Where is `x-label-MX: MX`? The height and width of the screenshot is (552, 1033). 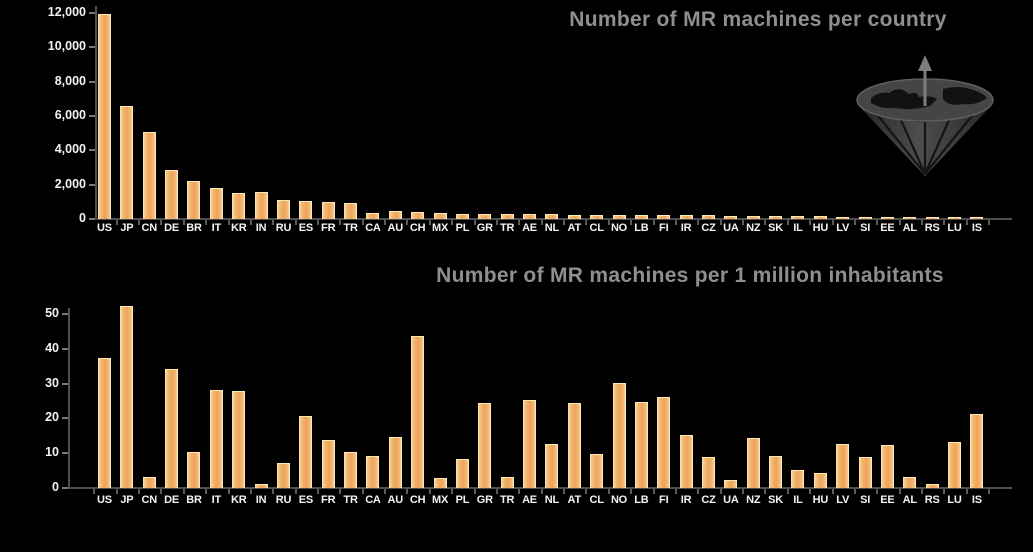
x-label-MX: MX is located at coordinates (440, 500).